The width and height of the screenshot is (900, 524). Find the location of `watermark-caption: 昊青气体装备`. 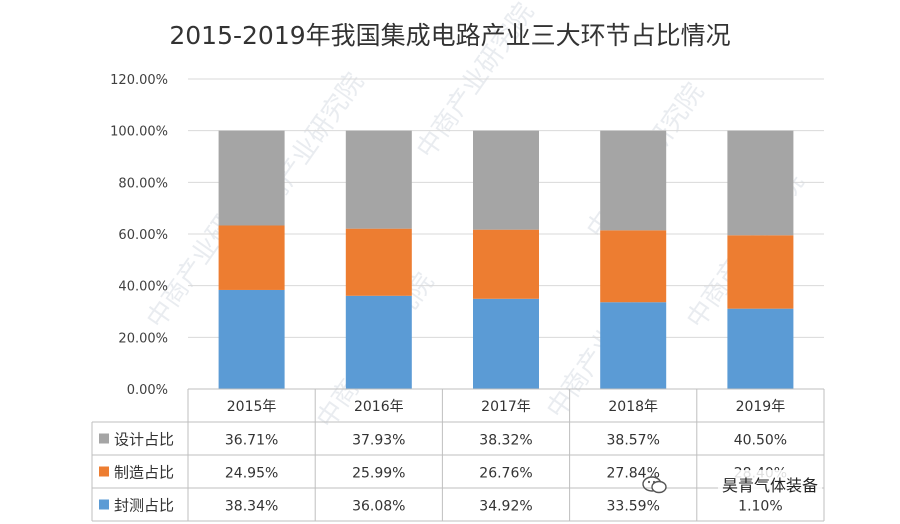

watermark-caption: 昊青气体装备 is located at coordinates (769, 484).